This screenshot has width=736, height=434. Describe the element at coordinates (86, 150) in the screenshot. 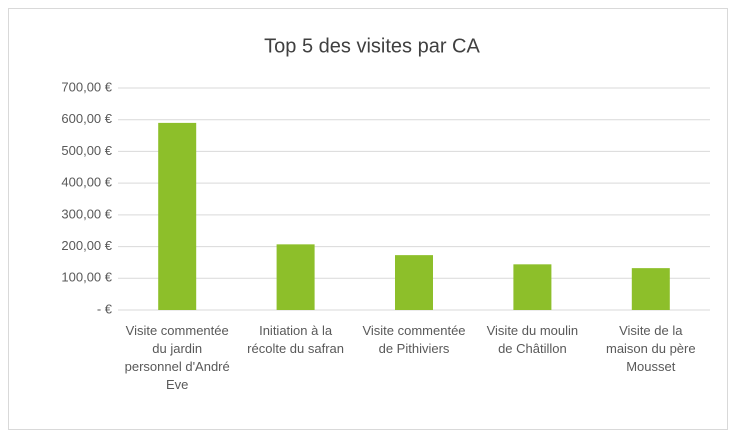

I see `y-tick-label: 500,00 €` at that location.